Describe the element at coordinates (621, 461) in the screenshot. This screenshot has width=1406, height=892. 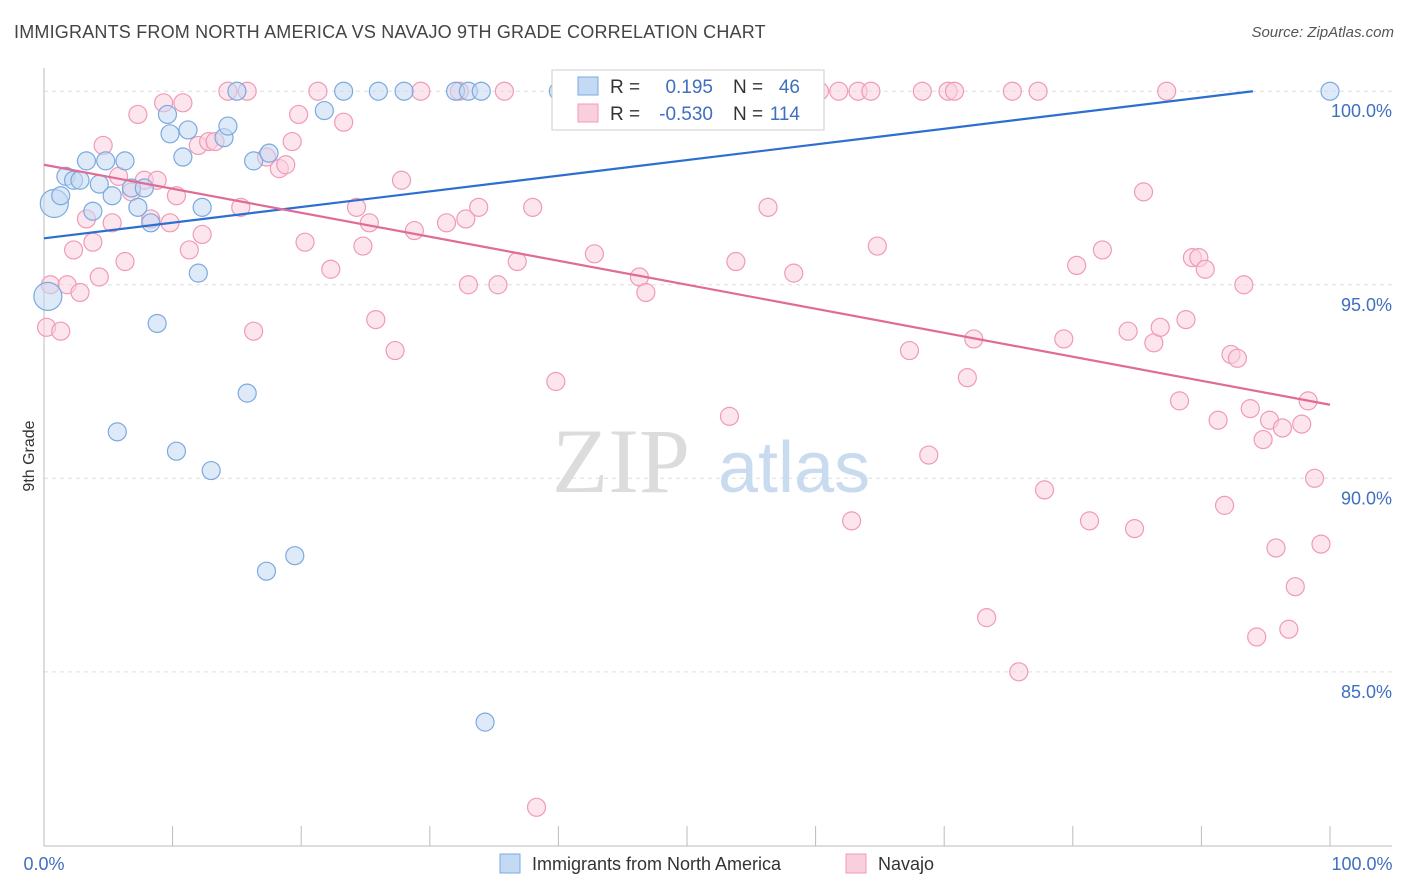
I see `watermark-zip: ZIP` at that location.